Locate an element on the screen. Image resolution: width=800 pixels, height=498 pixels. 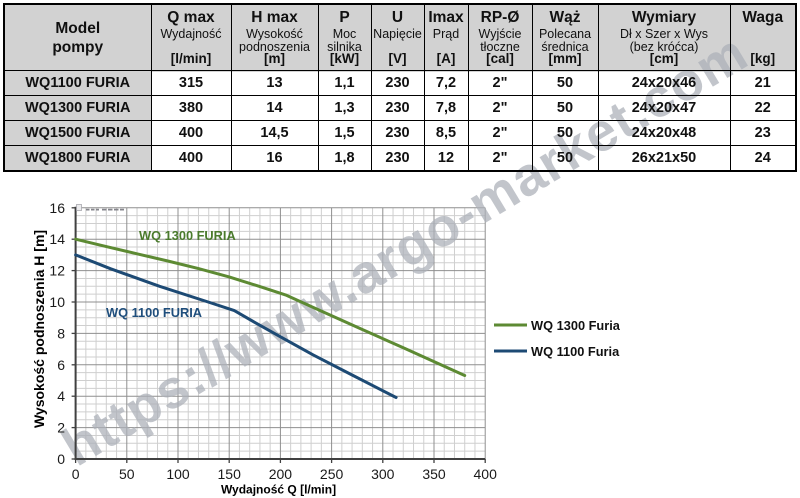
svg-text: Wydajność Q [l/min] is located at coordinates (278, 490).